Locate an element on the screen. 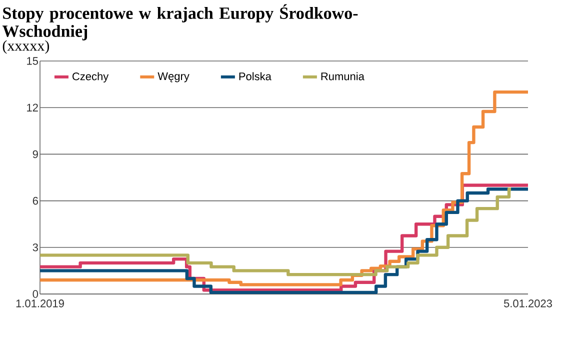 This screenshot has height=338, width=564. legend-label: Węgry is located at coordinates (174, 77).